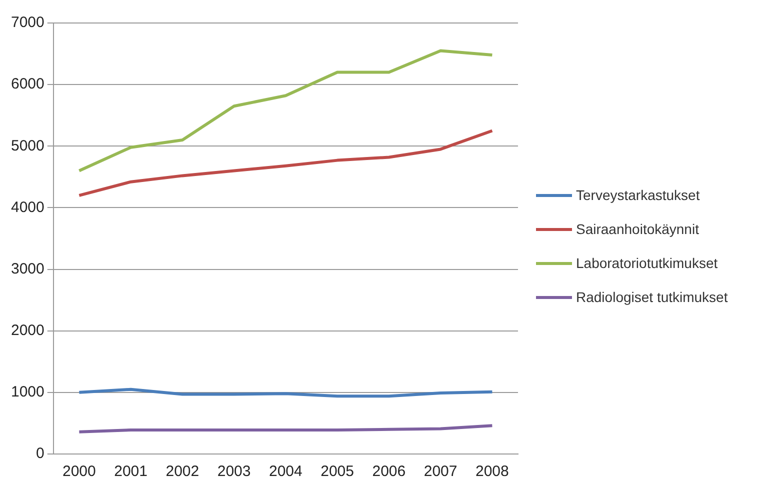  What do you see at coordinates (647, 263) in the screenshot?
I see `legend-label: Laboratoriotutkimukset` at bounding box center [647, 263].